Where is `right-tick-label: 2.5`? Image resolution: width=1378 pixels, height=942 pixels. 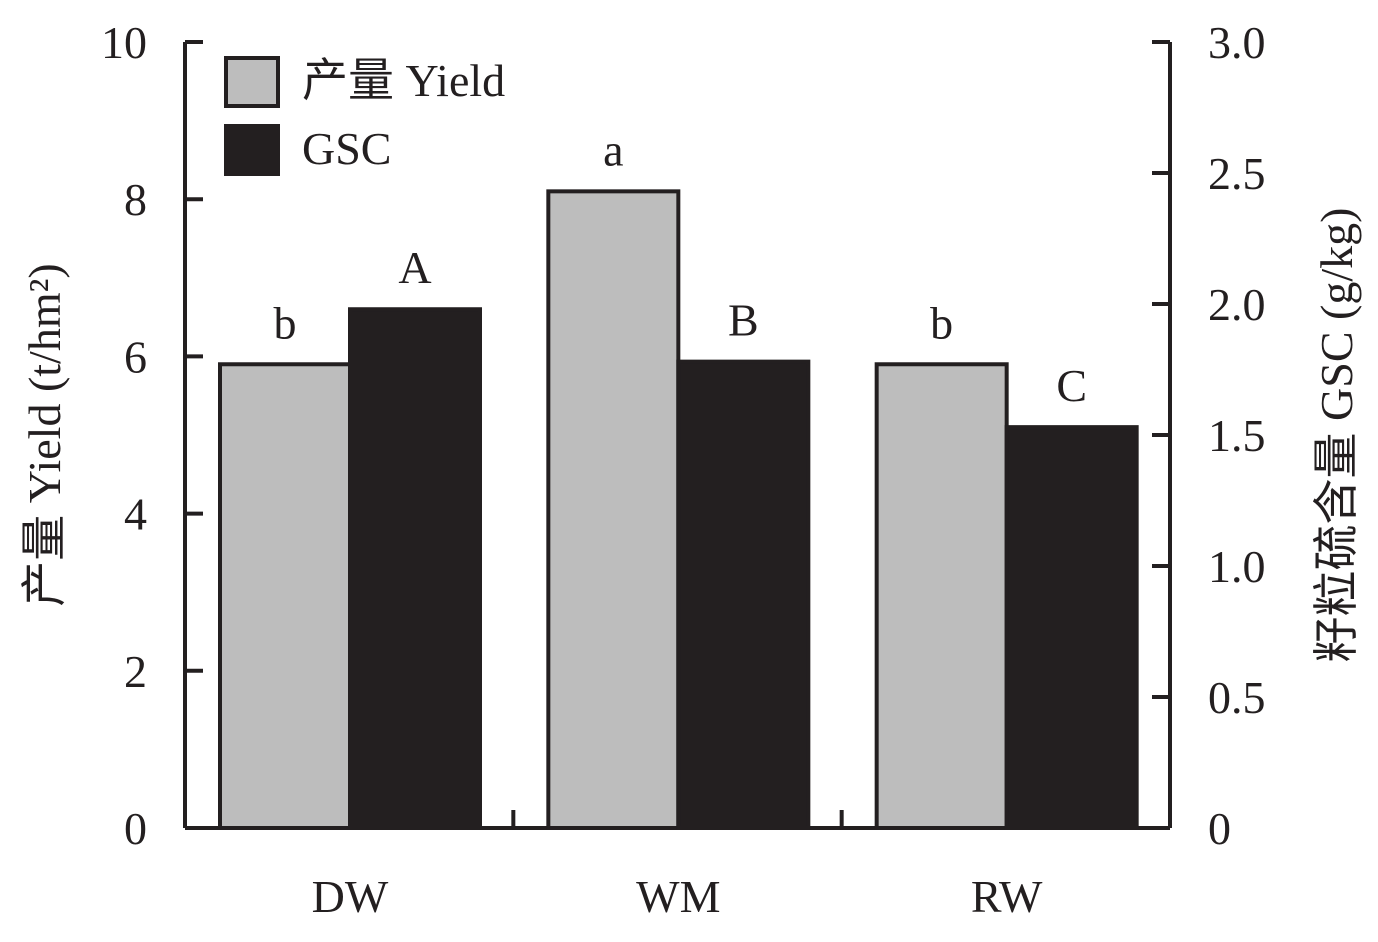
right-tick-label: 2.5 is located at coordinates (1237, 173).